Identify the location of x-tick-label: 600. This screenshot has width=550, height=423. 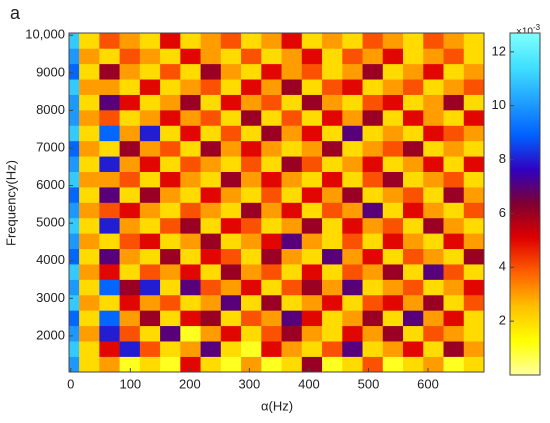
(428, 383).